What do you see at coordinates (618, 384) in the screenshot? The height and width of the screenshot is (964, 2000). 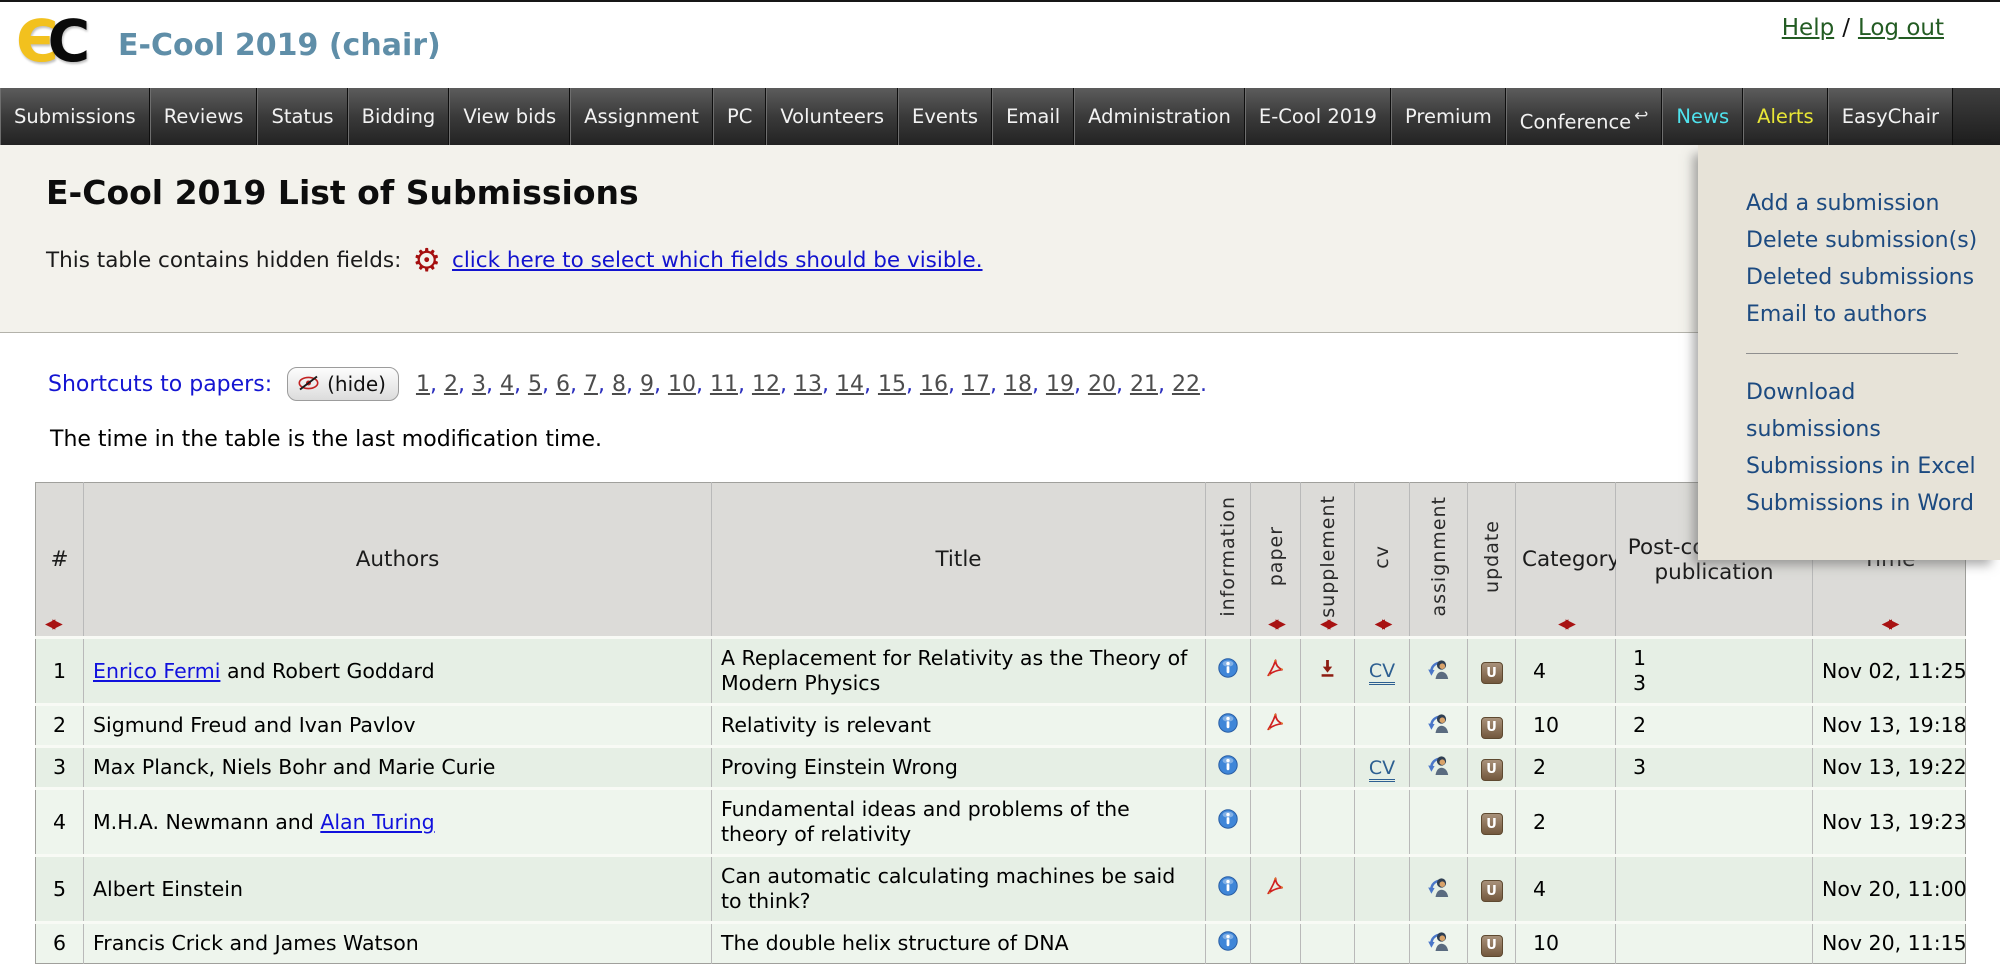 I see `paper-shortcut-link: 8` at bounding box center [618, 384].